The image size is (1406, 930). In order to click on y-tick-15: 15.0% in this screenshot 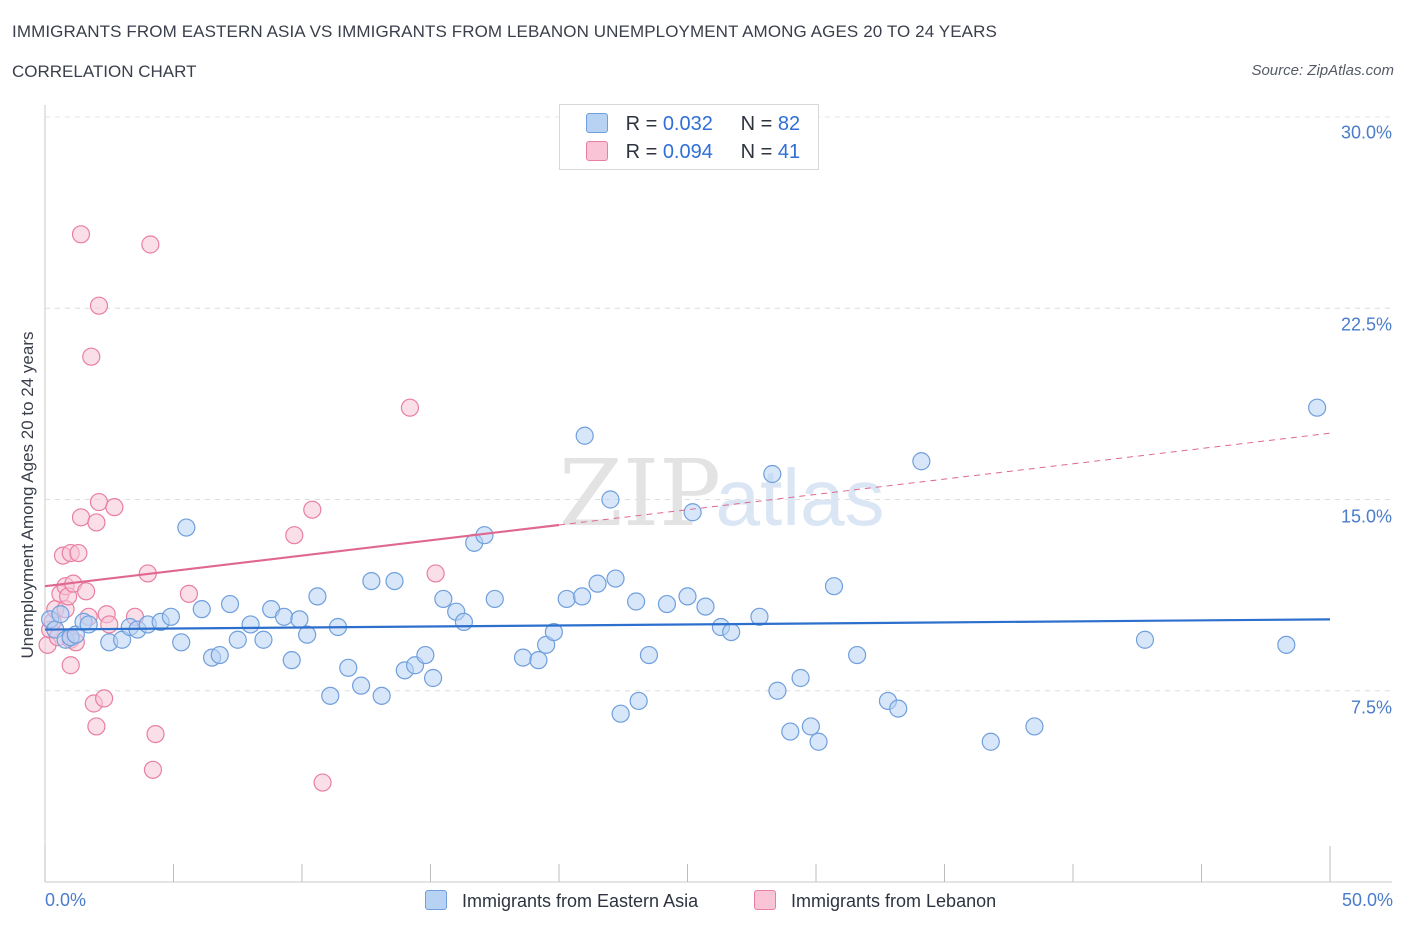, I will do `click(1366, 516)`.